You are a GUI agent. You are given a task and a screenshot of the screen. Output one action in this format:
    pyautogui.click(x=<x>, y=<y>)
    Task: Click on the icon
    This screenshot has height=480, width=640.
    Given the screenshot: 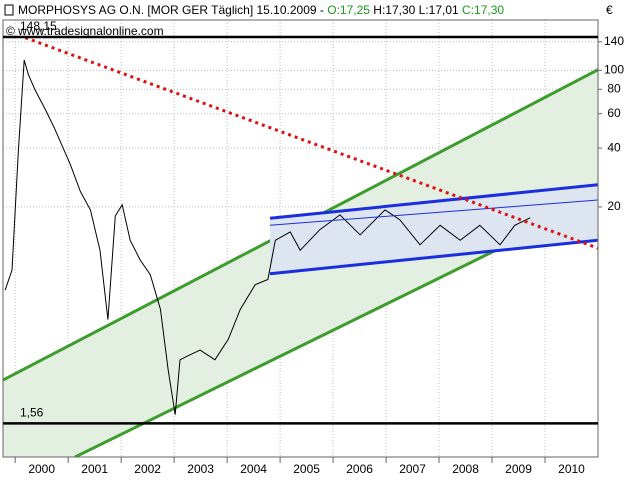 What is the action you would take?
    pyautogui.click(x=9, y=10)
    